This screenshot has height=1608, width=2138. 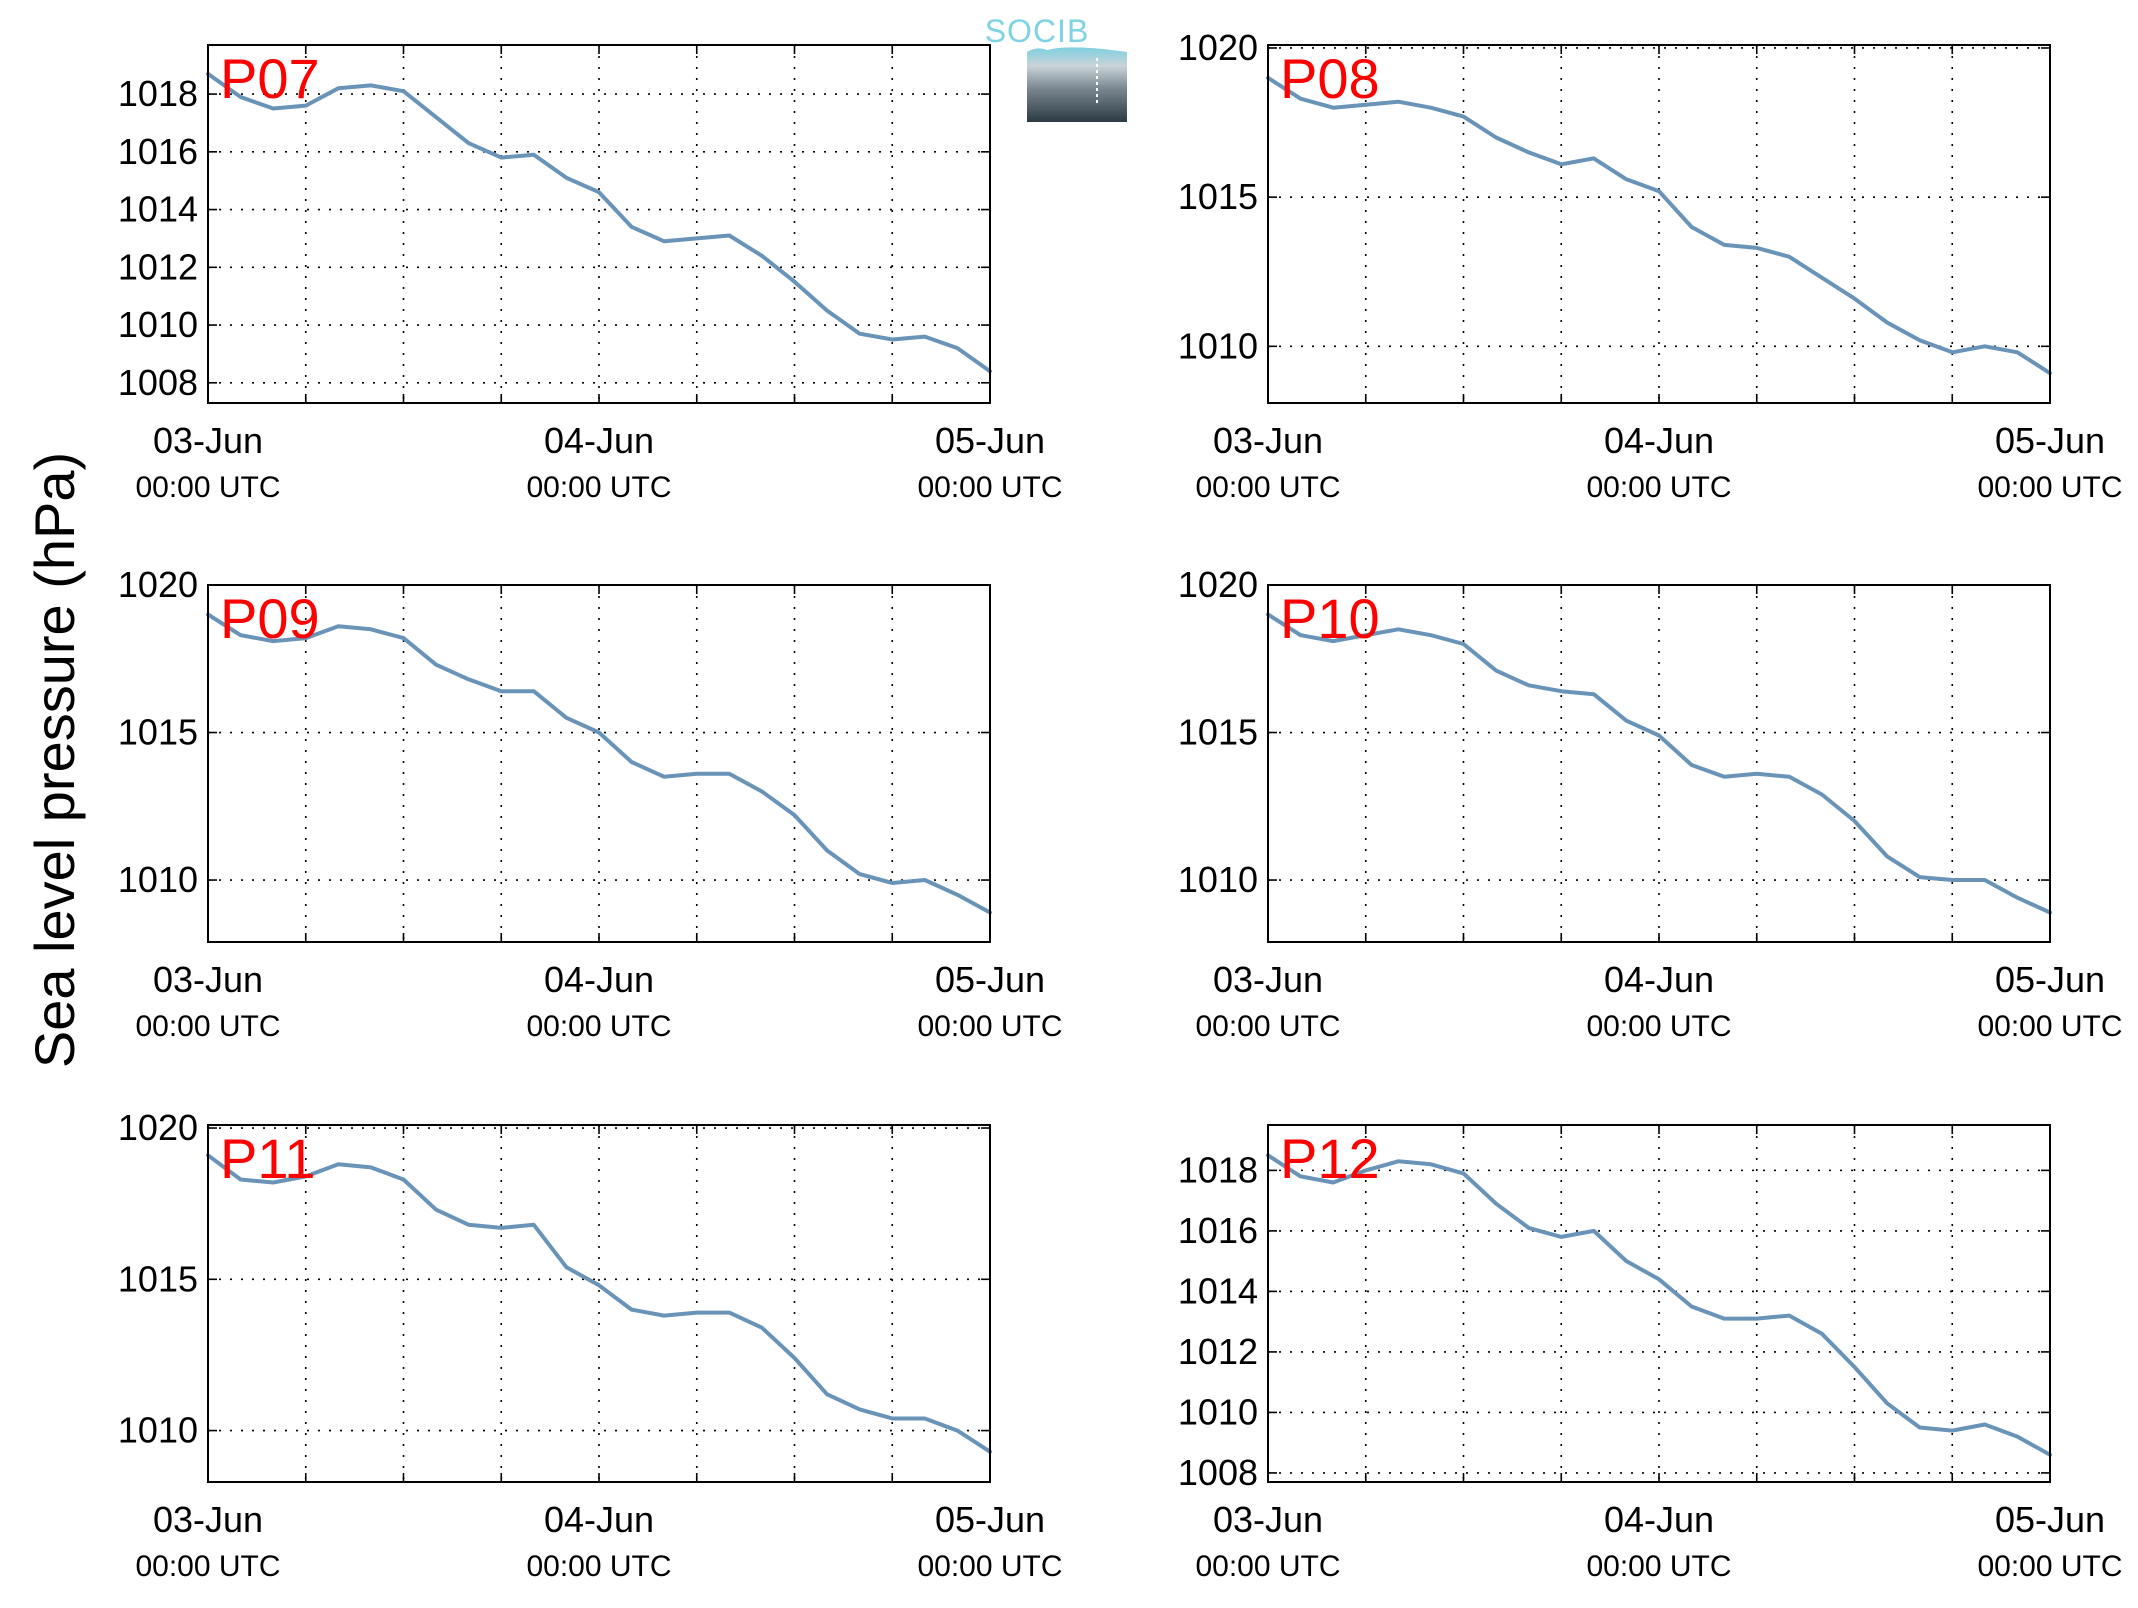 I want to click on series-line-p10, so click(x=1659, y=763).